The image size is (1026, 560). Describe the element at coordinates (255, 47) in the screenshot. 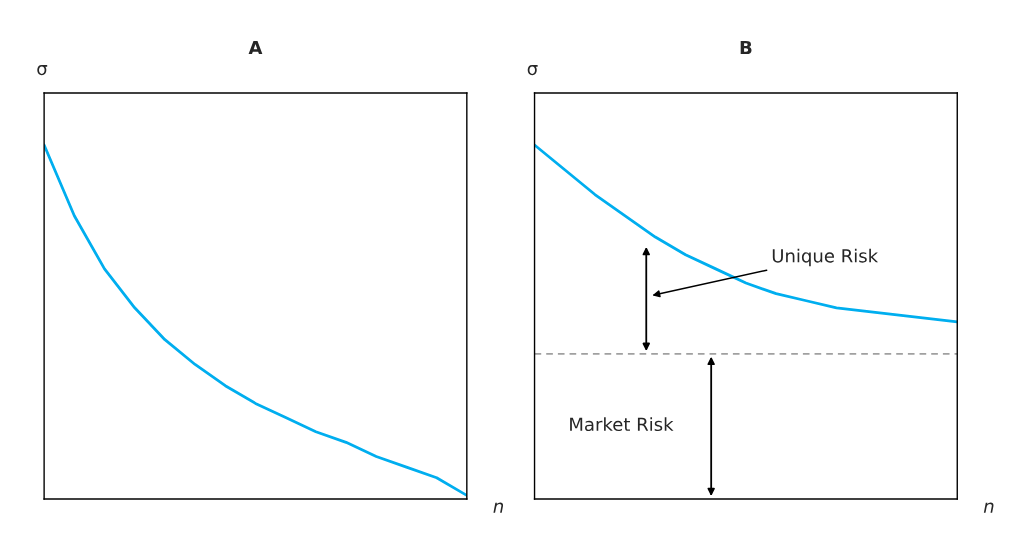

I see `chart-title: A` at that location.